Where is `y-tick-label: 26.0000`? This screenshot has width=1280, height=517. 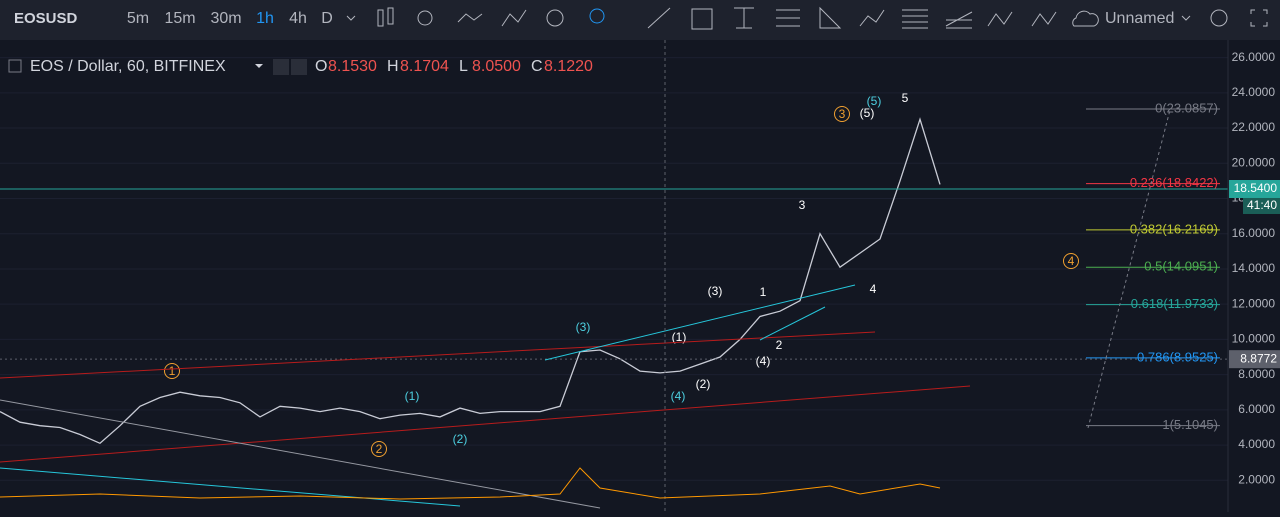 y-tick-label: 26.0000 is located at coordinates (1254, 57).